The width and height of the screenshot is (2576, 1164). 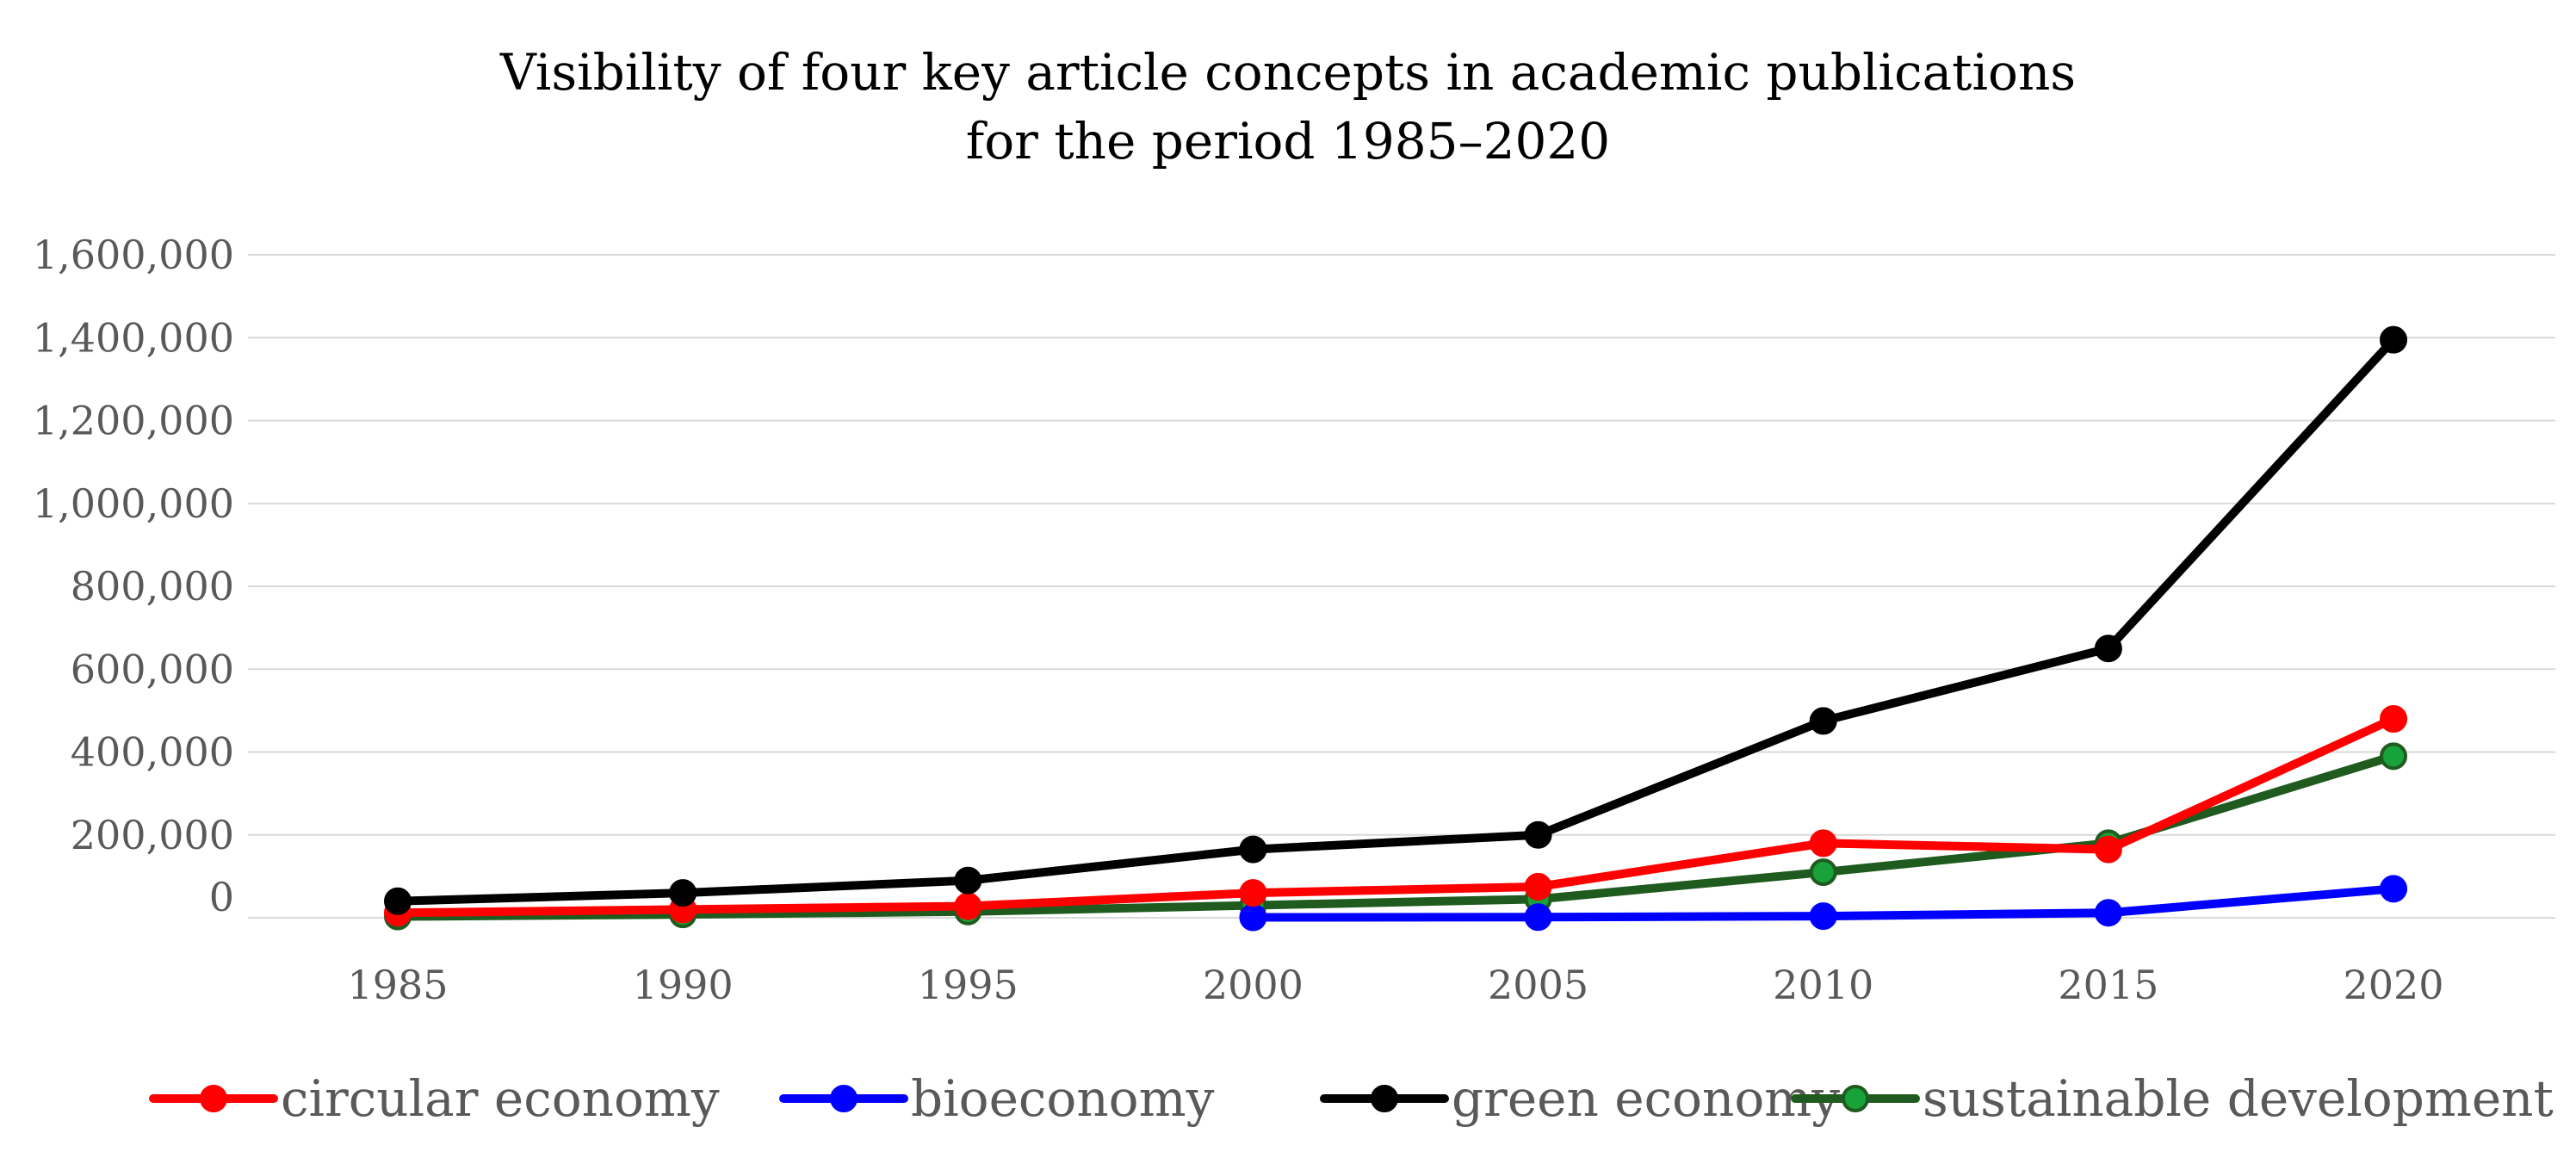 What do you see at coordinates (968, 985) in the screenshot?
I see `x-tick-label: 1995` at bounding box center [968, 985].